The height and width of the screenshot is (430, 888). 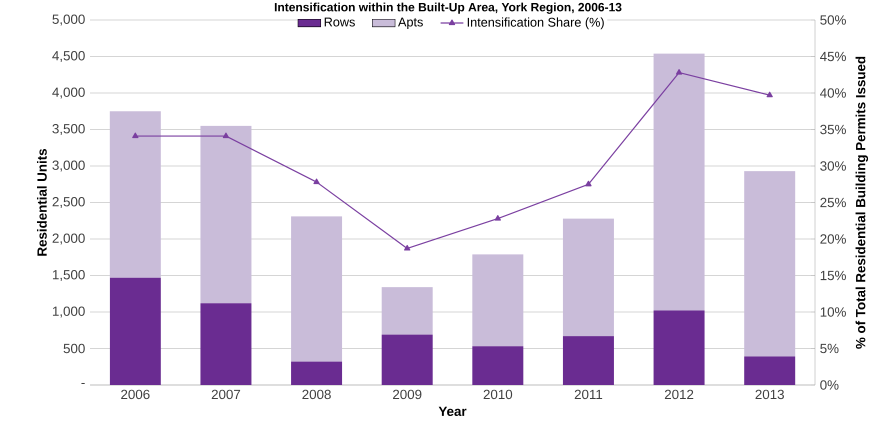 What do you see at coordinates (833, 20) in the screenshot?
I see `y2-tick-label: 50%` at bounding box center [833, 20].